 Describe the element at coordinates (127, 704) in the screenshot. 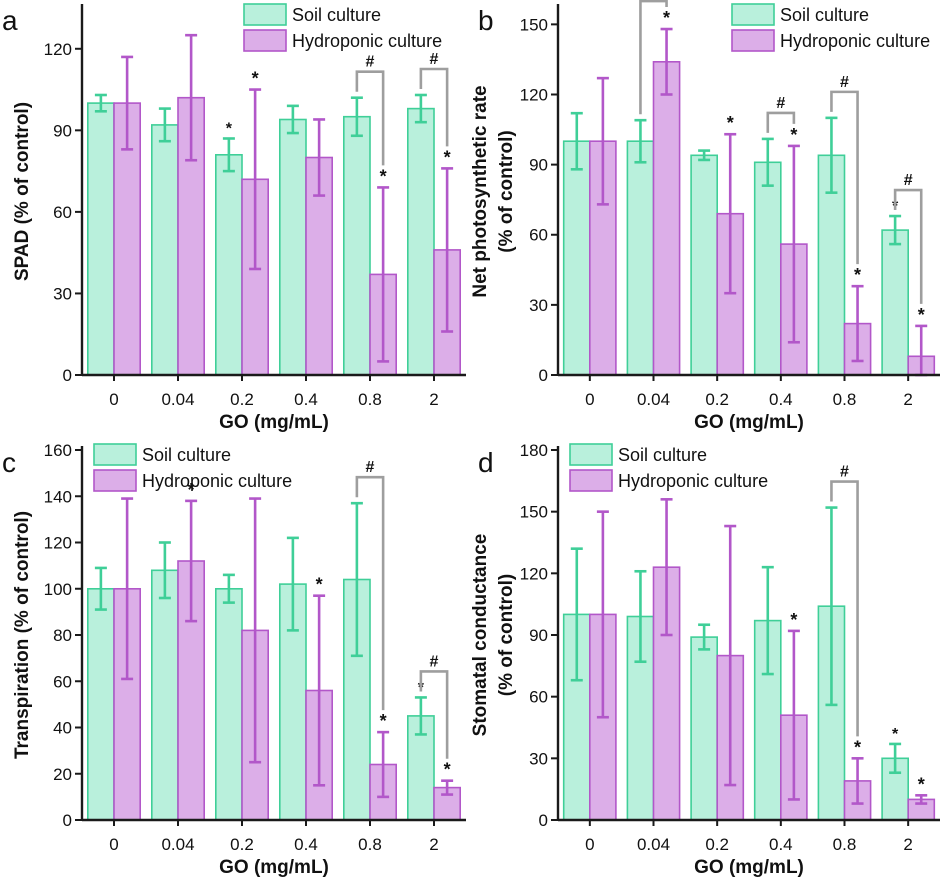

I see `bar-hydroponic` at that location.